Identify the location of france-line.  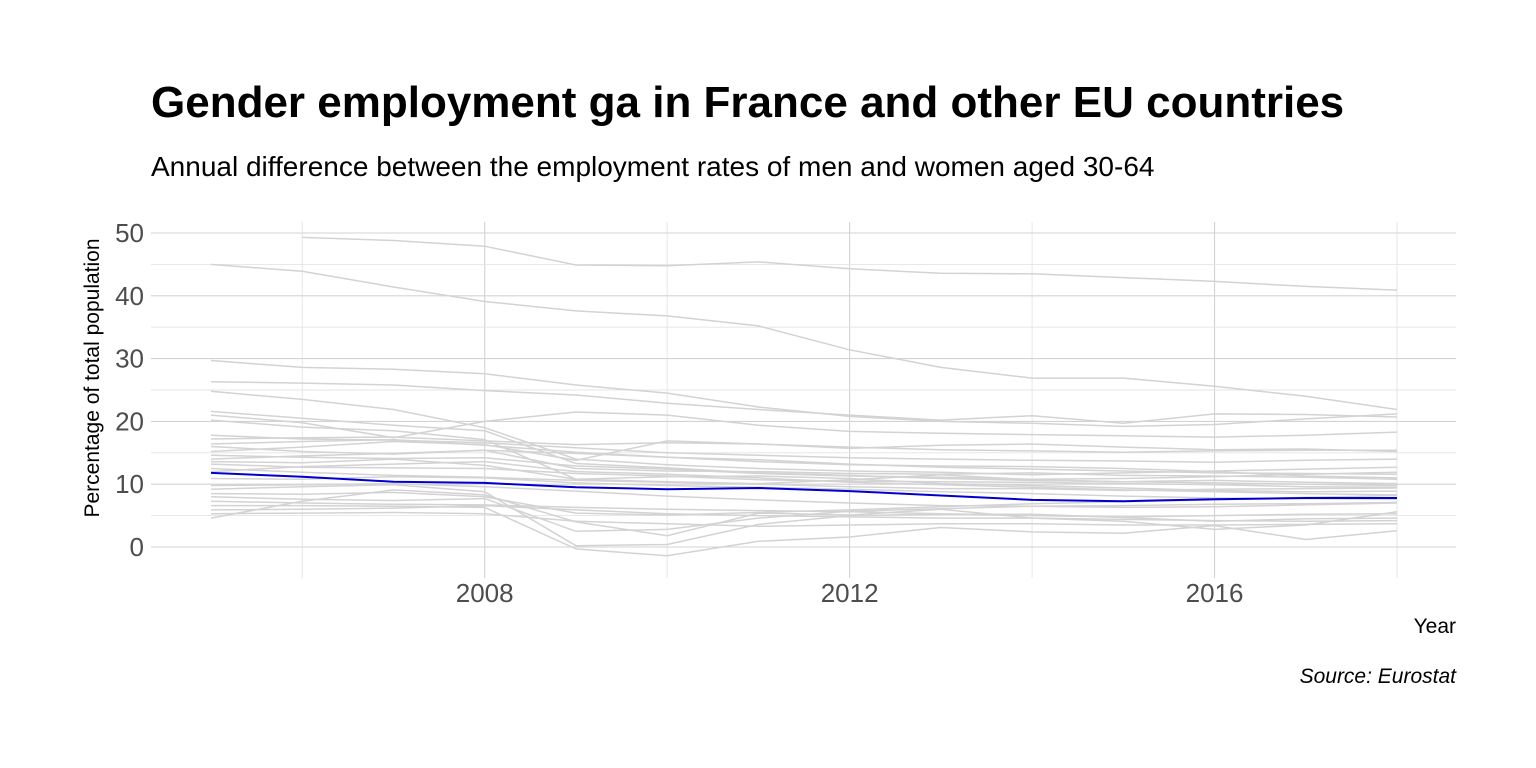
(803, 487).